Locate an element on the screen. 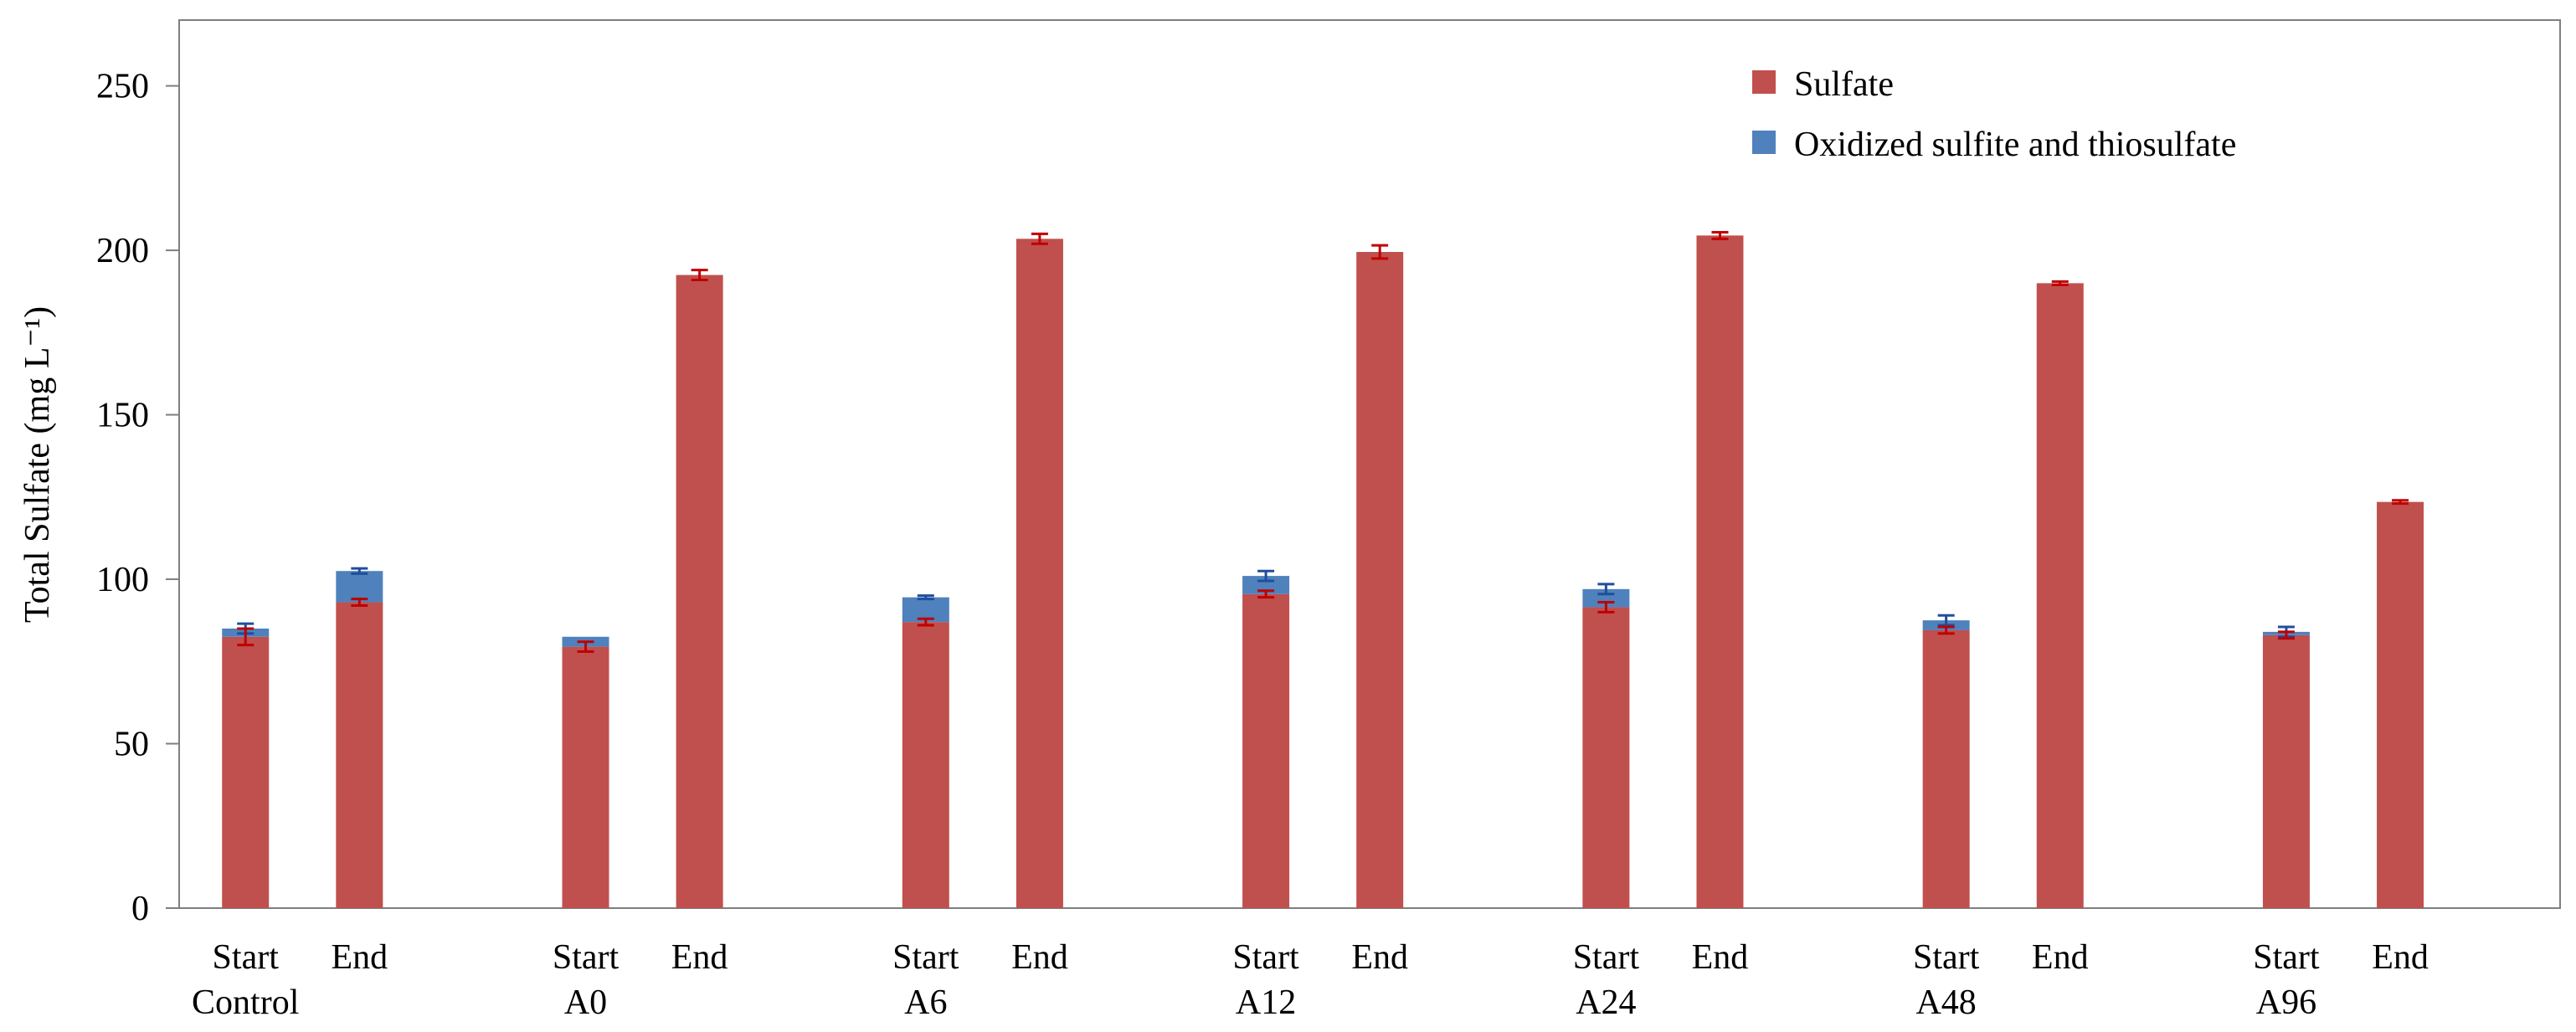 Image resolution: width=2576 pixels, height=1032 pixels. y-tick-label: 150 is located at coordinates (123, 416).